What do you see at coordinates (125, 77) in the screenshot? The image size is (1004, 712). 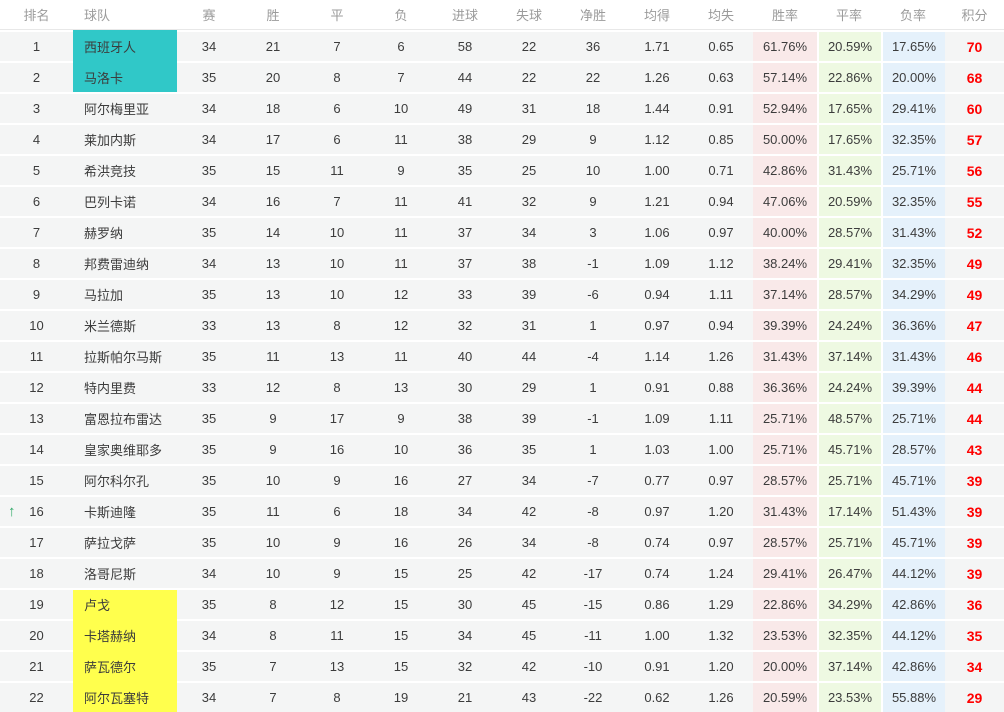 I see `team-cell: 马洛卡` at bounding box center [125, 77].